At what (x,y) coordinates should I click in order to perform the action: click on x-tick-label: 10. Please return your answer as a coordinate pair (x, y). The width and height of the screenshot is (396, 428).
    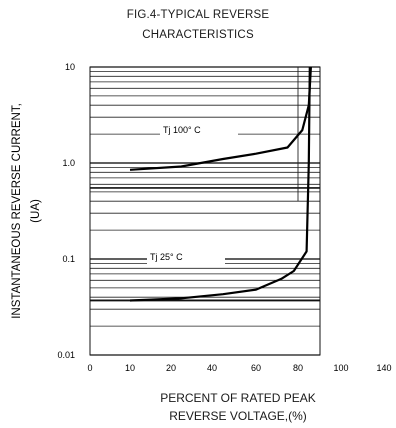
    Looking at the image, I should click on (130, 368).